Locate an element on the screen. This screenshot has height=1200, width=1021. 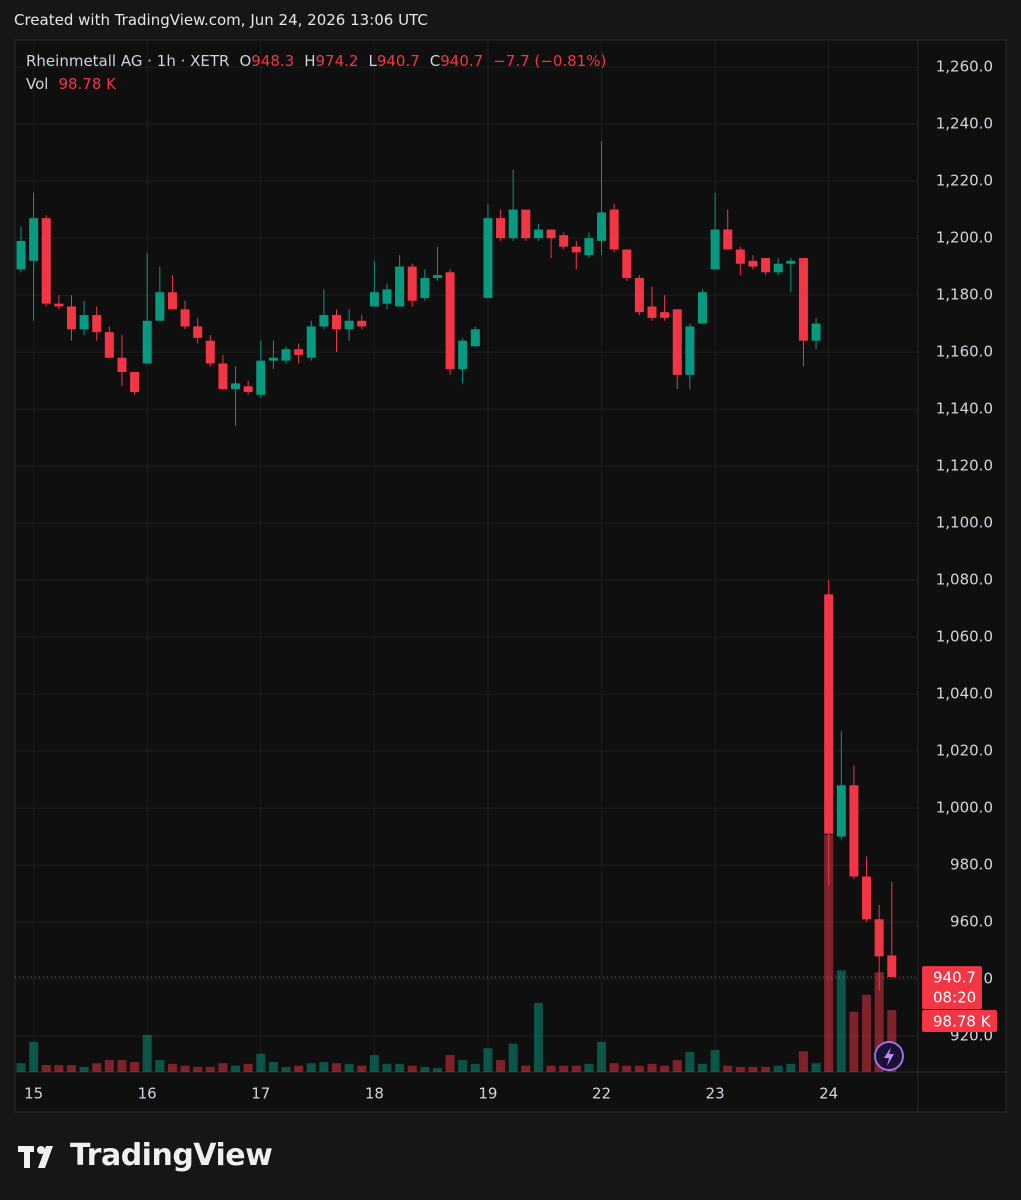
volume-tag-label: 98.78 K is located at coordinates (962, 1022).